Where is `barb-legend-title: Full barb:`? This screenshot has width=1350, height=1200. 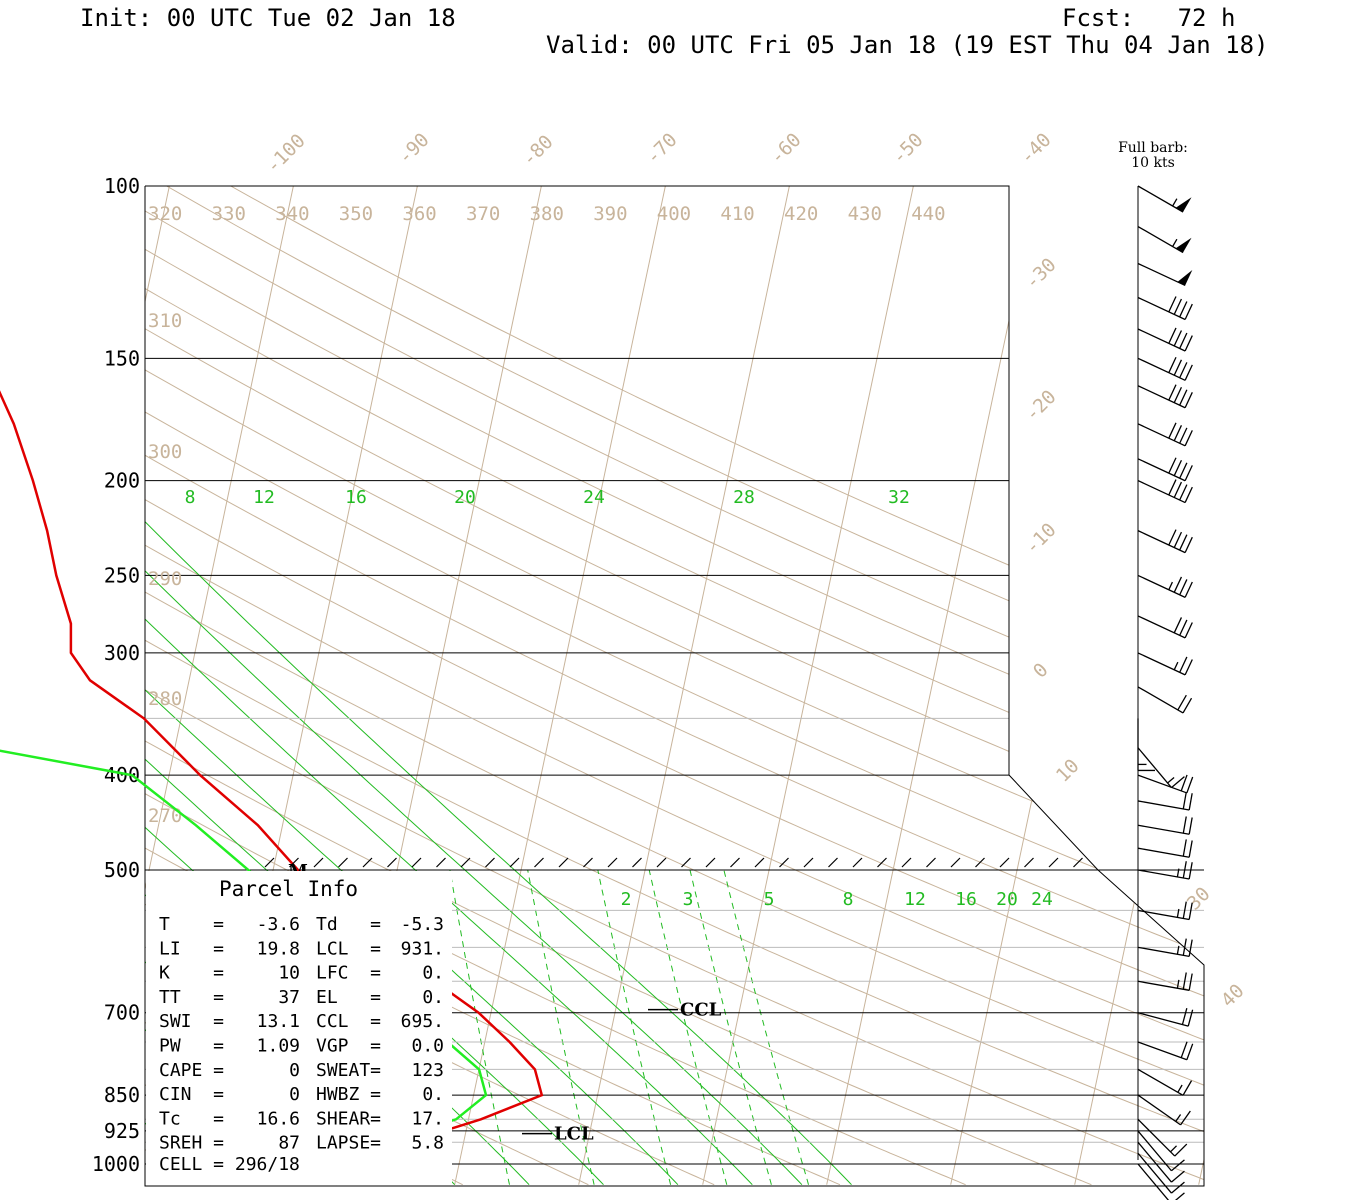
barb-legend-title: Full barb: is located at coordinates (1153, 148).